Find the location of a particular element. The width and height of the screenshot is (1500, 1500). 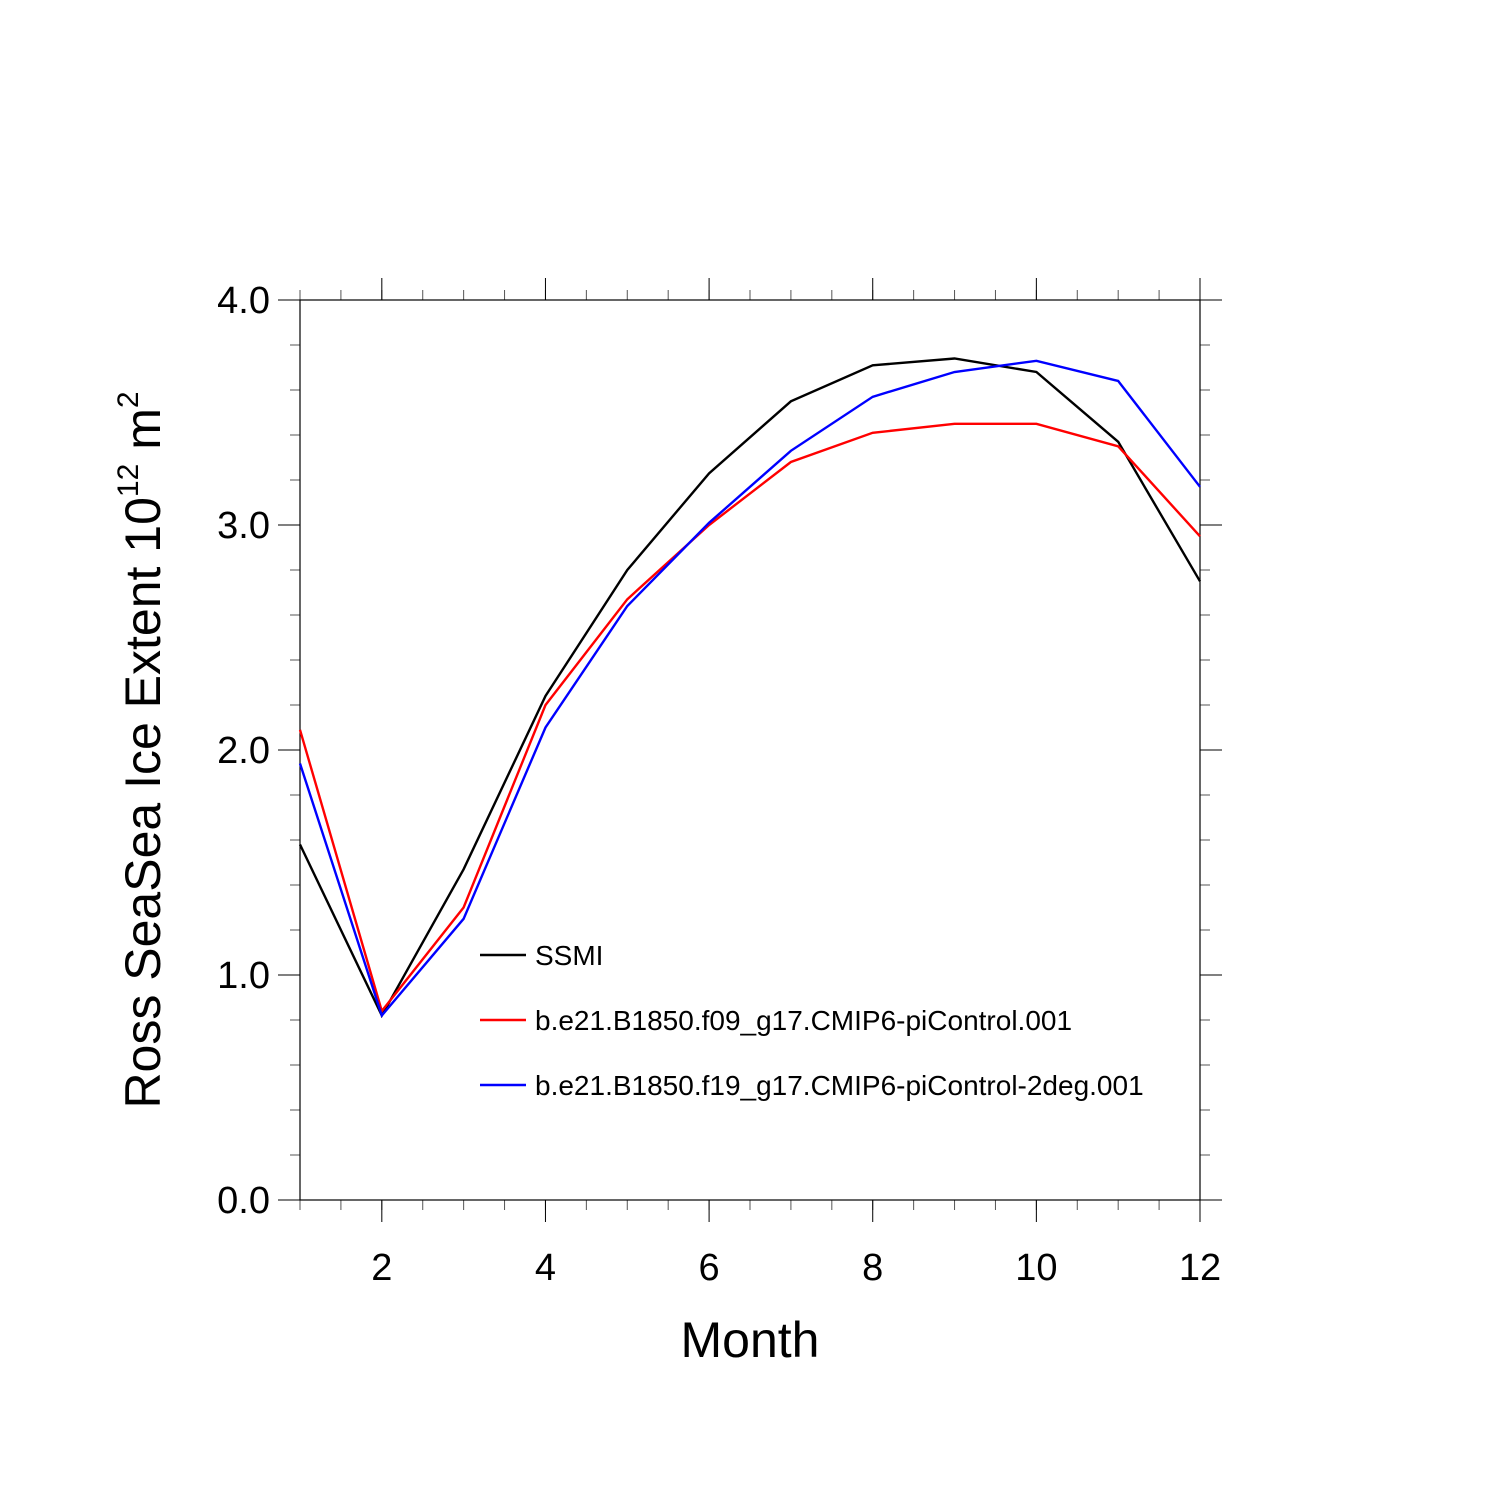

x-tick-label: 2 is located at coordinates (381, 1268).